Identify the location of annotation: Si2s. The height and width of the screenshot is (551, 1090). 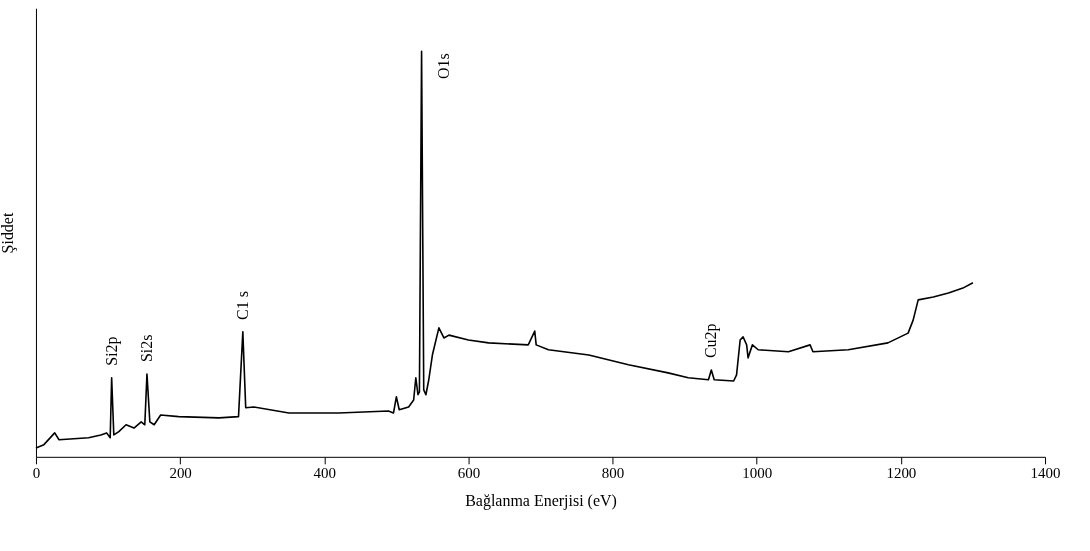
(146, 348).